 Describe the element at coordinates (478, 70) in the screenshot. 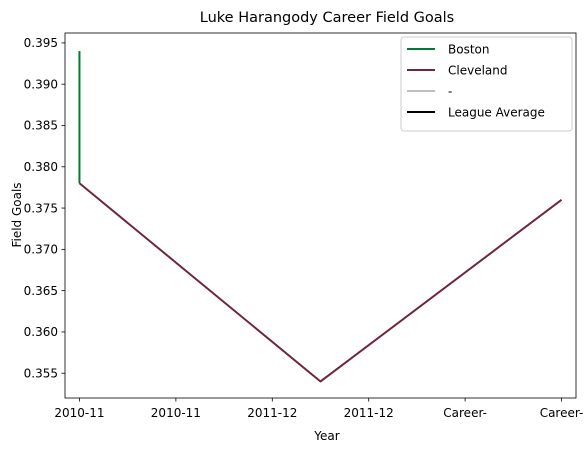

I see `legend-label: Cleveland` at that location.